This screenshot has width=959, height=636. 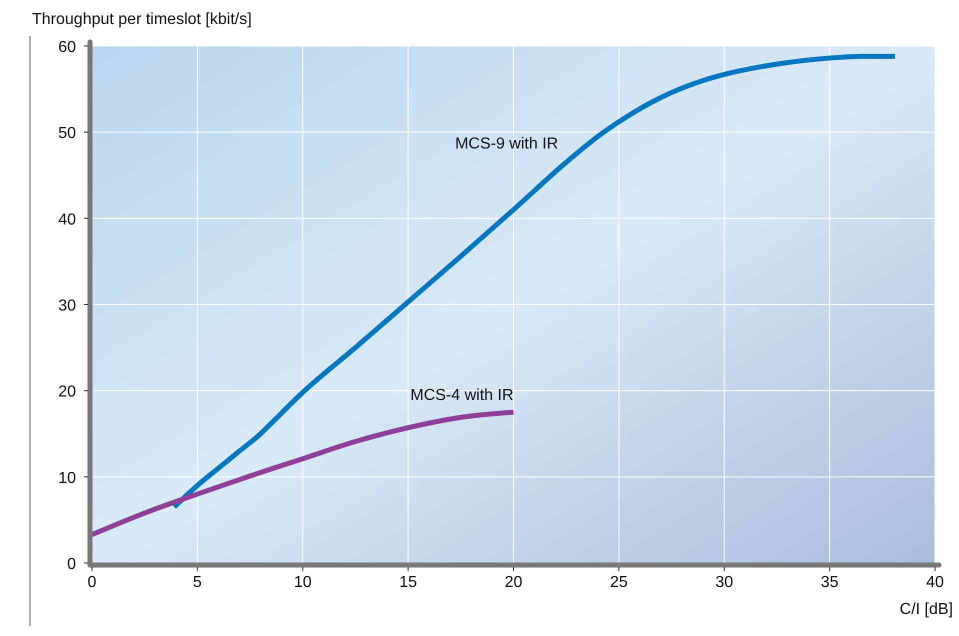 I want to click on y-tick-label: 30, so click(x=67, y=306).